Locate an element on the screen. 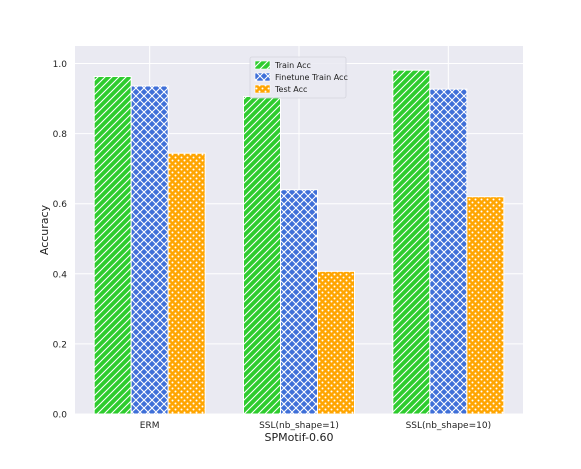 The height and width of the screenshot is (469, 581). x-tick-labels: ERM SSL(nb_shape=1) SSL(nb_shape=10) is located at coordinates (315, 426).